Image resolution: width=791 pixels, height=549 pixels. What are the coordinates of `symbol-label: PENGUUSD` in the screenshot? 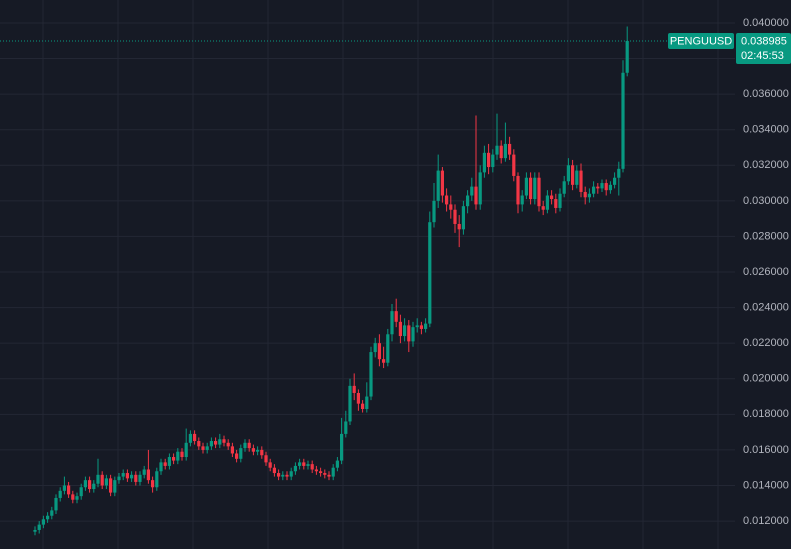 It's located at (701, 41).